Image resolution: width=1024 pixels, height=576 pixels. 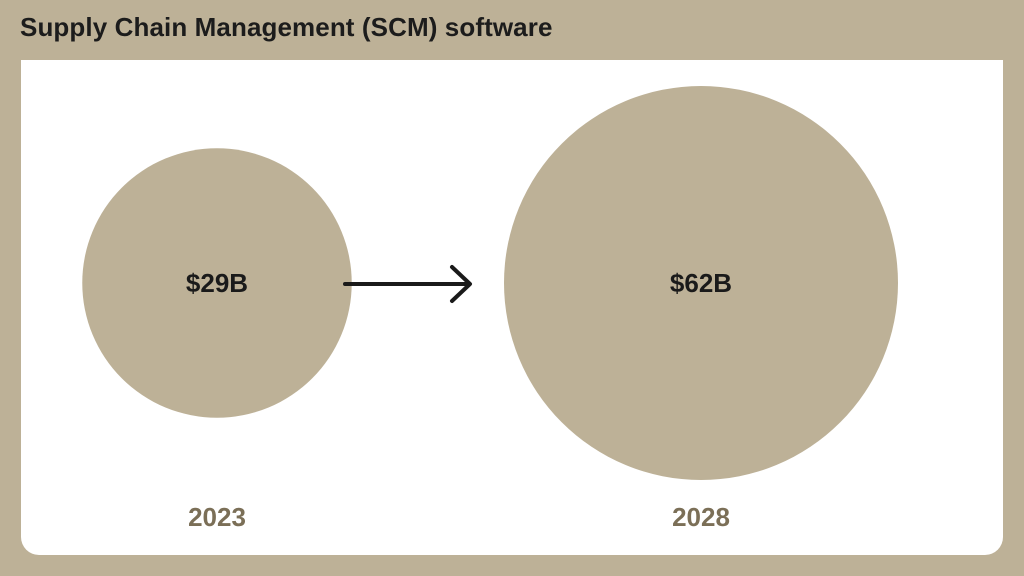 I want to click on bubble-2023, so click(x=217, y=283).